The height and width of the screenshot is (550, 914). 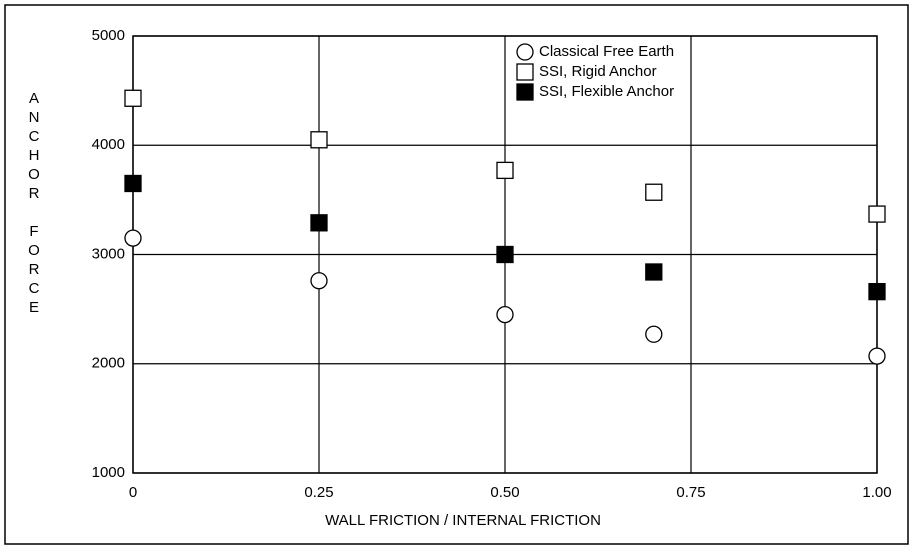 What do you see at coordinates (108, 363) in the screenshot?
I see `y-tick-label: 2000` at bounding box center [108, 363].